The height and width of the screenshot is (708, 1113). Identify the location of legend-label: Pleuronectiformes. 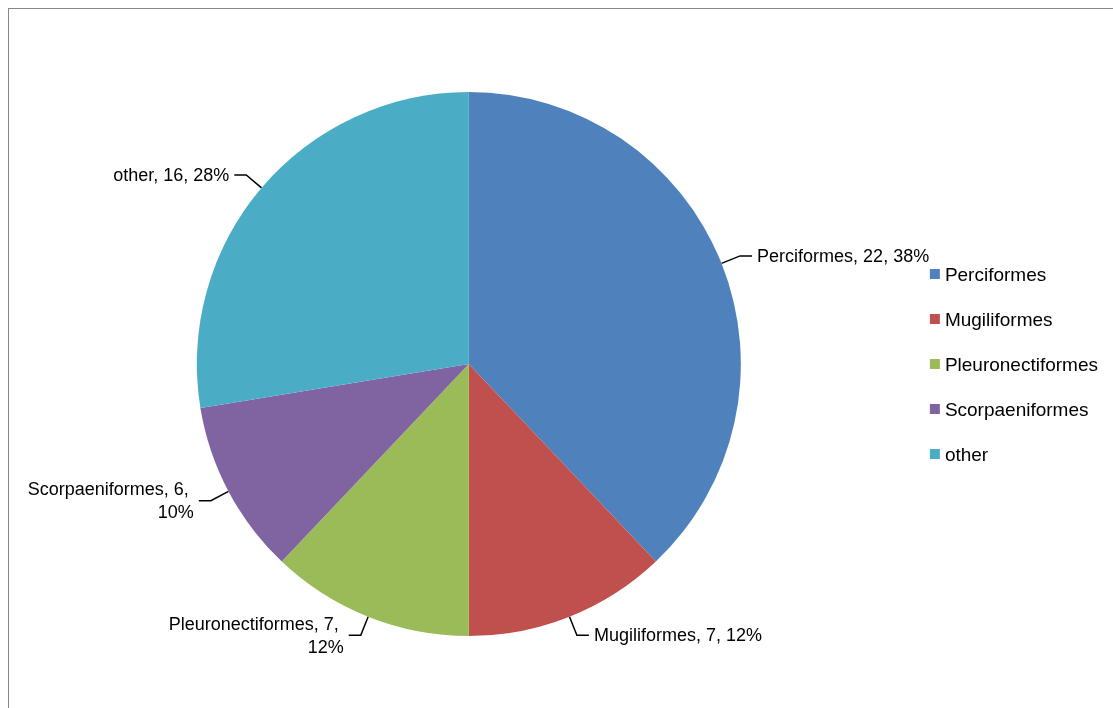
(1021, 364).